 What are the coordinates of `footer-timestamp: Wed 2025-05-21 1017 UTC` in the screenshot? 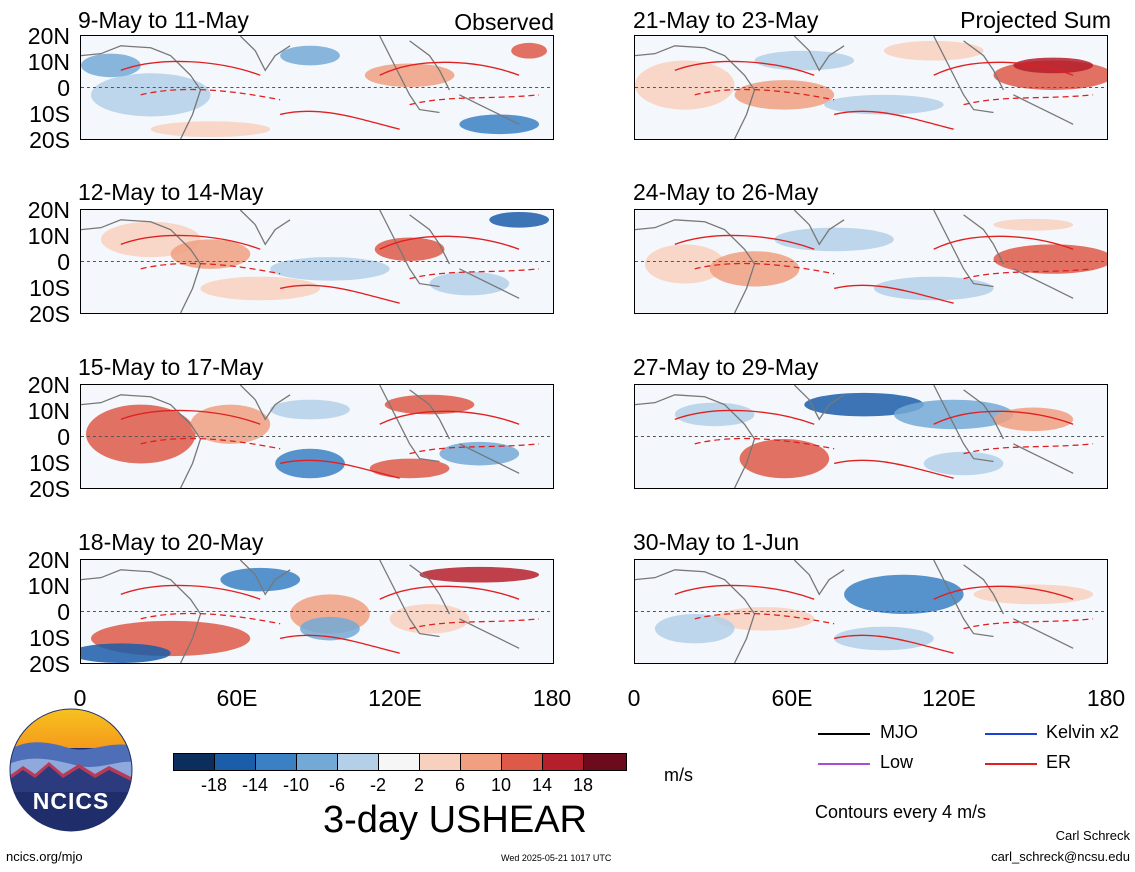 It's located at (556, 858).